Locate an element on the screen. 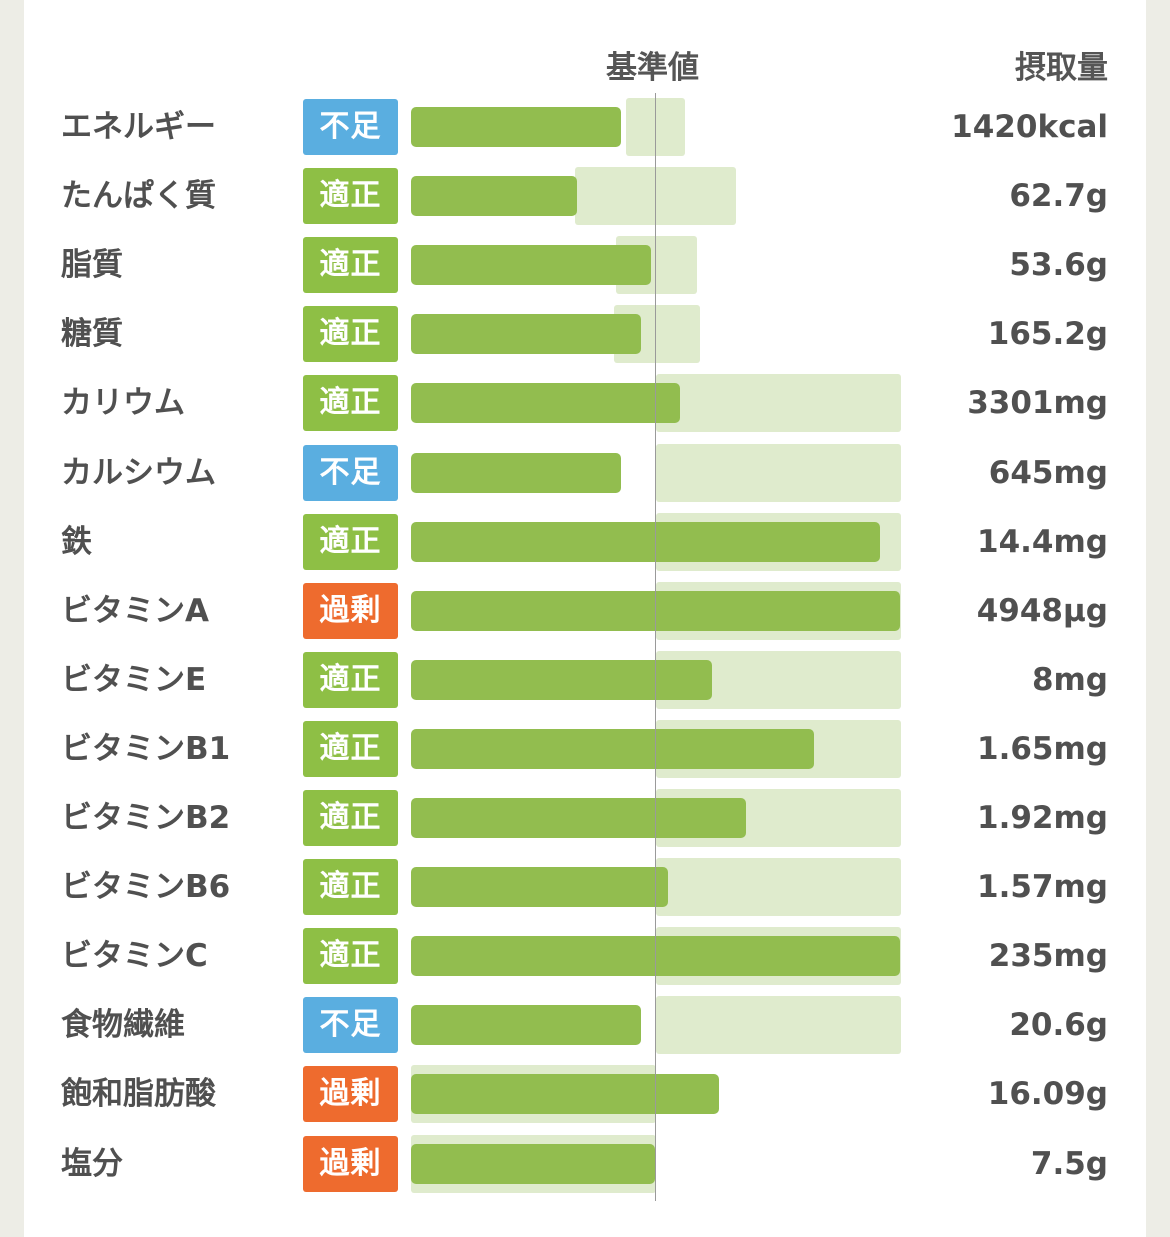  intake-value: 53.6g is located at coordinates (1058, 265).